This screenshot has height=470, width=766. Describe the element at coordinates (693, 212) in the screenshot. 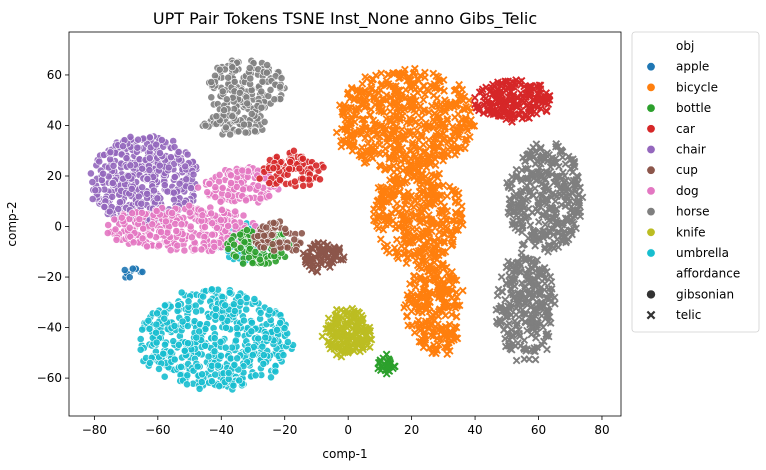

I see `legend-label-horse: horse` at that location.